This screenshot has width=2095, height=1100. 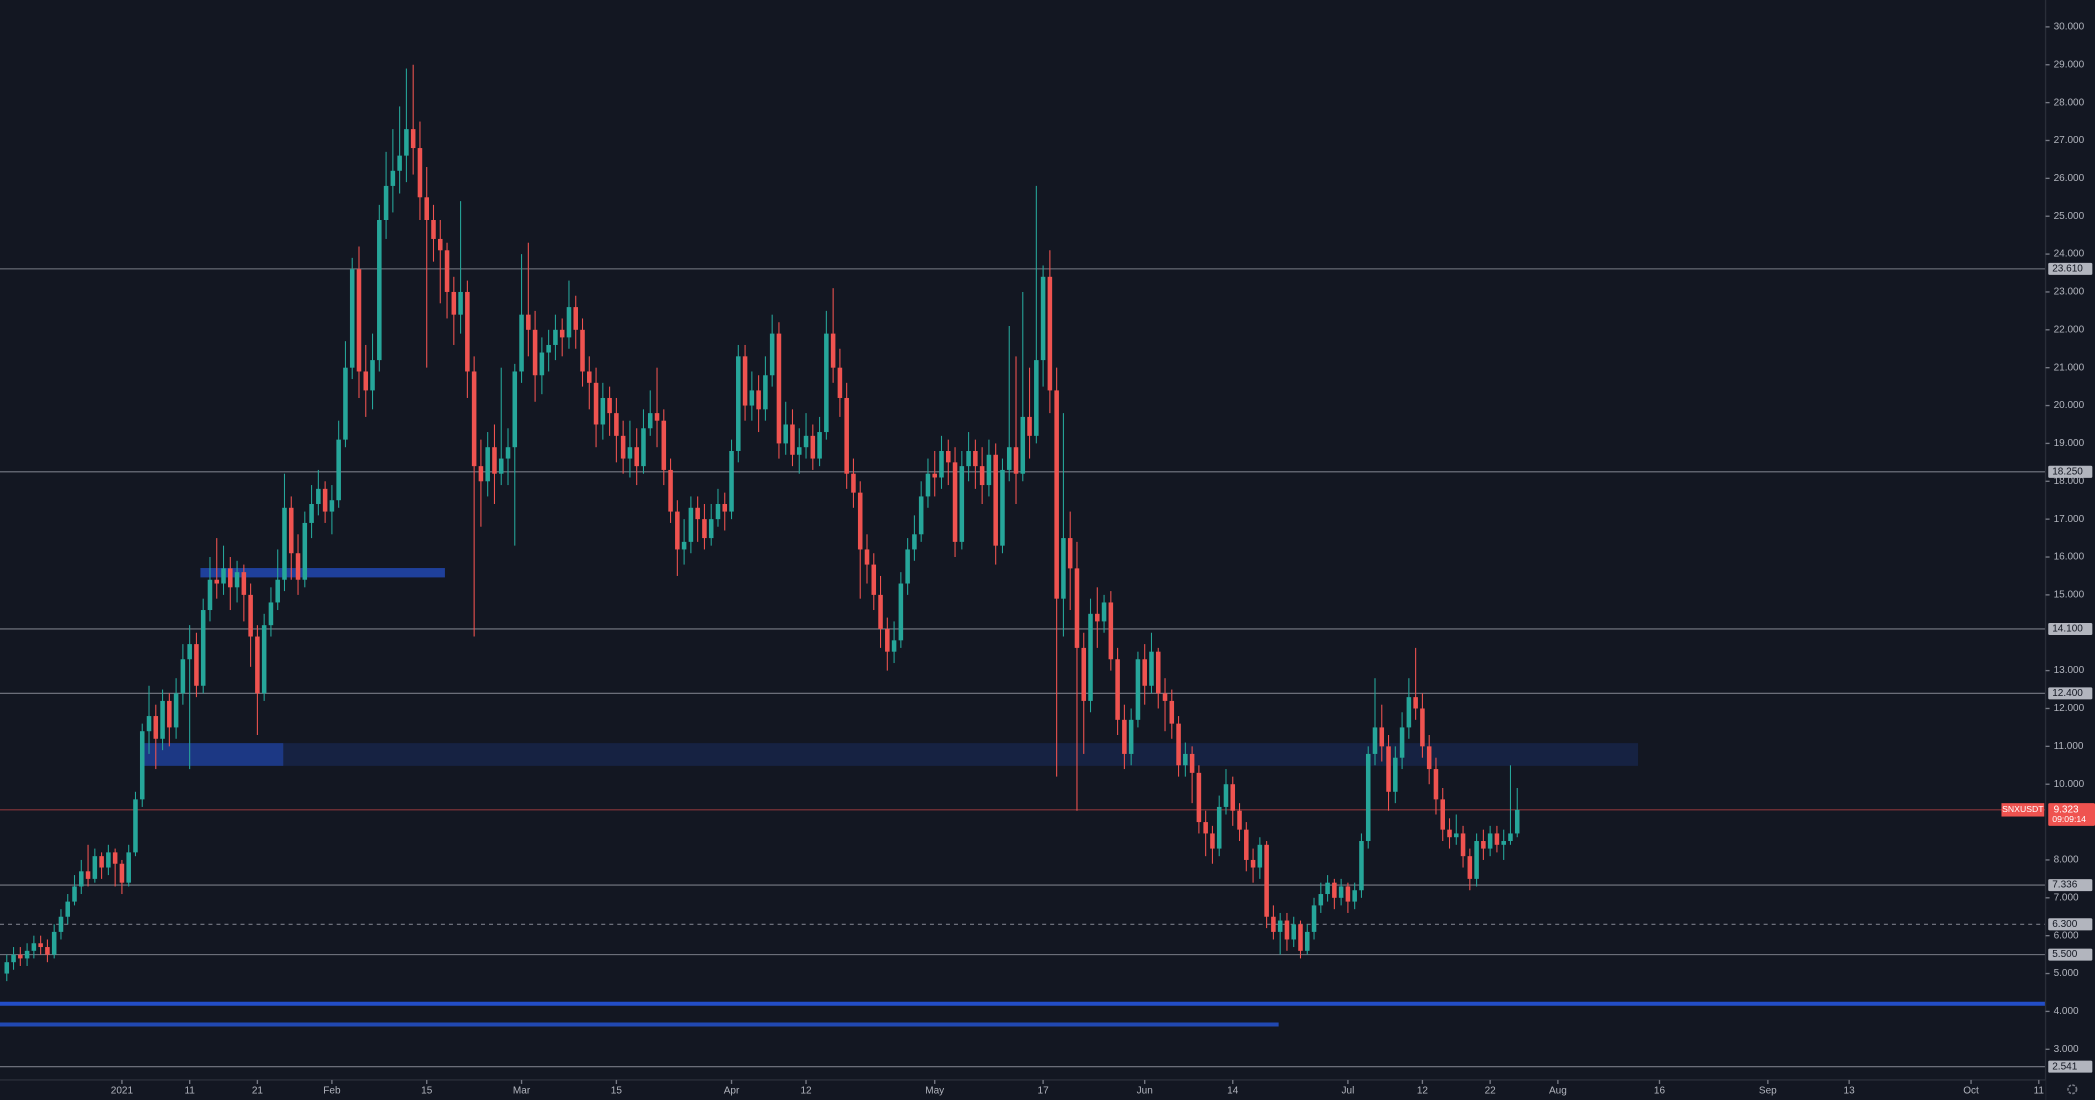 What do you see at coordinates (2071, 814) in the screenshot?
I see `last-price-tag` at bounding box center [2071, 814].